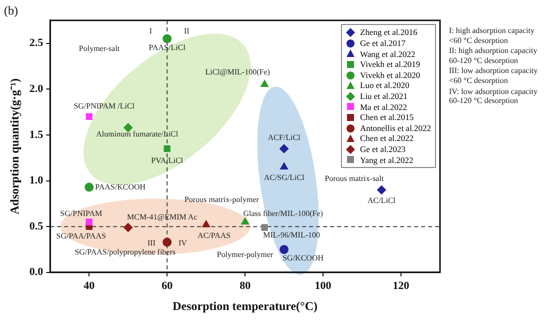 The image size is (551, 322). Describe the element at coordinates (187, 31) in the screenshot. I see `annotation: II` at that location.